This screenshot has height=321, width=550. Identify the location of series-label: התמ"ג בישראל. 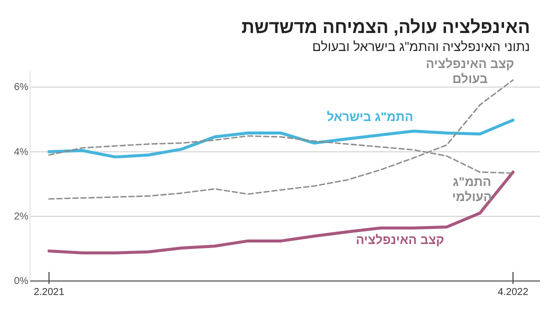
(370, 117).